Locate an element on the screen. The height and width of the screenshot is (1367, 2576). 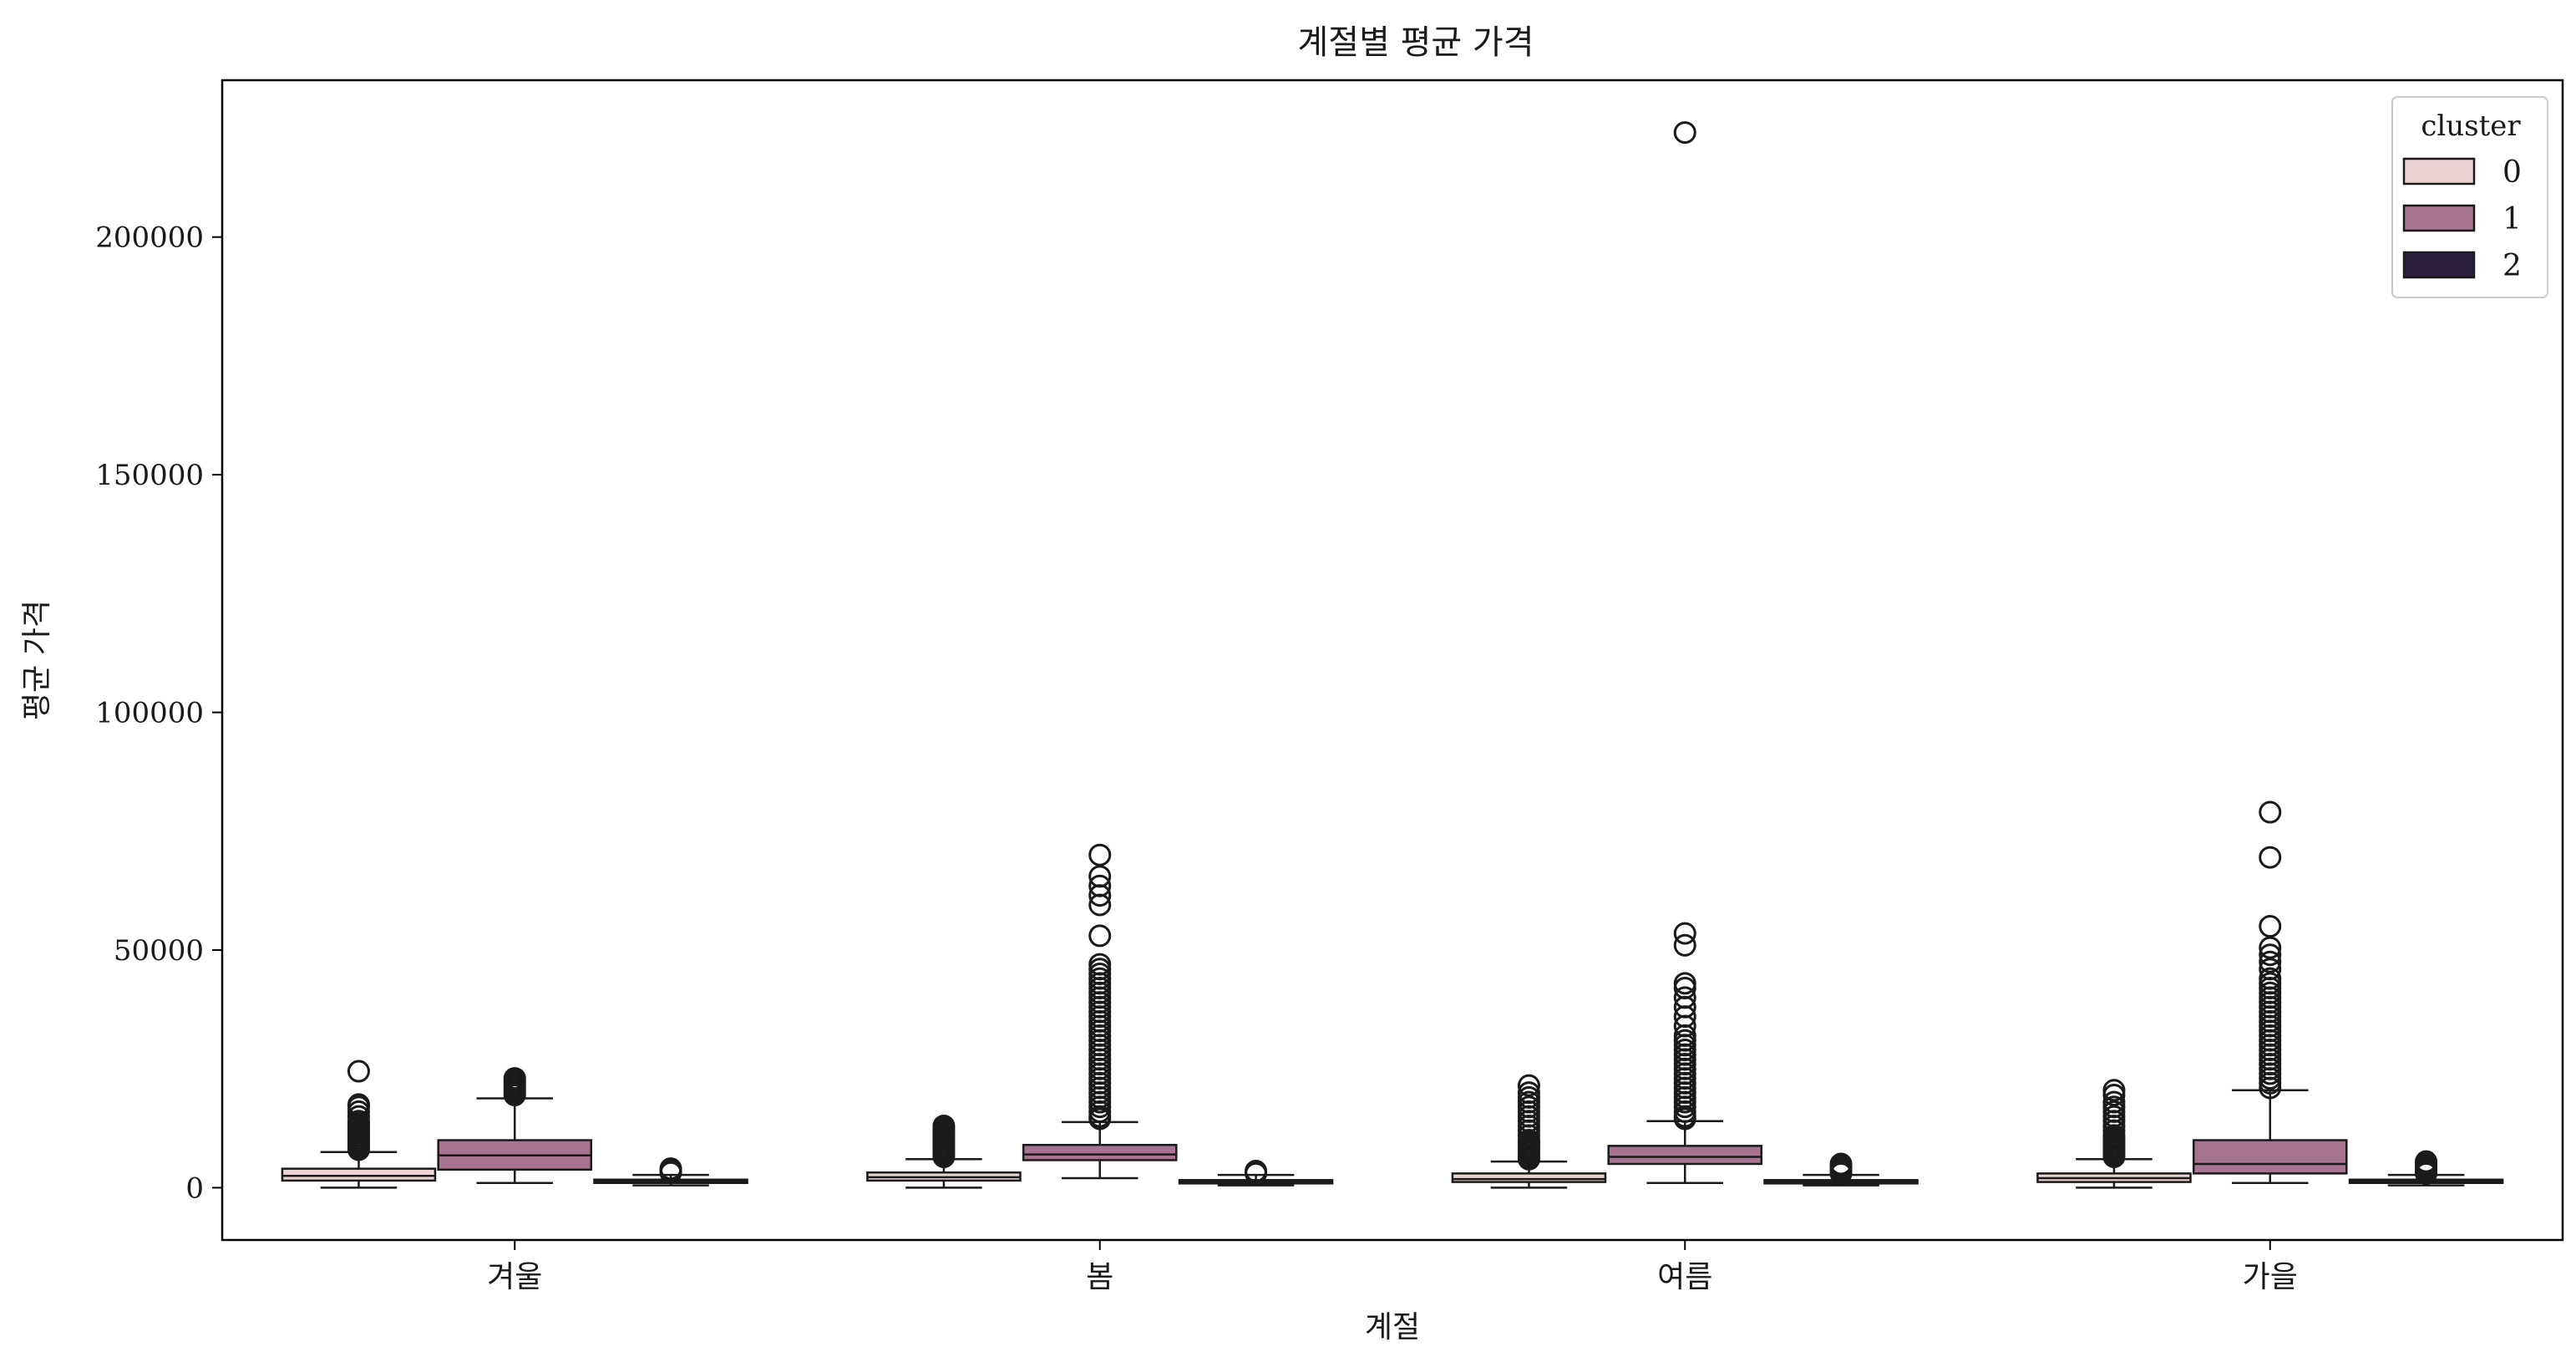
legend-item-2: 2 is located at coordinates (2462, 266).